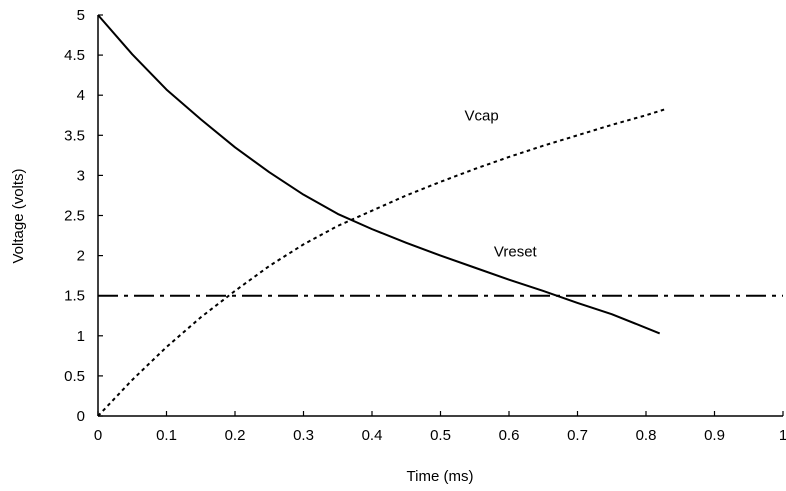  Describe the element at coordinates (81, 256) in the screenshot. I see `y-tick-label: 2` at that location.